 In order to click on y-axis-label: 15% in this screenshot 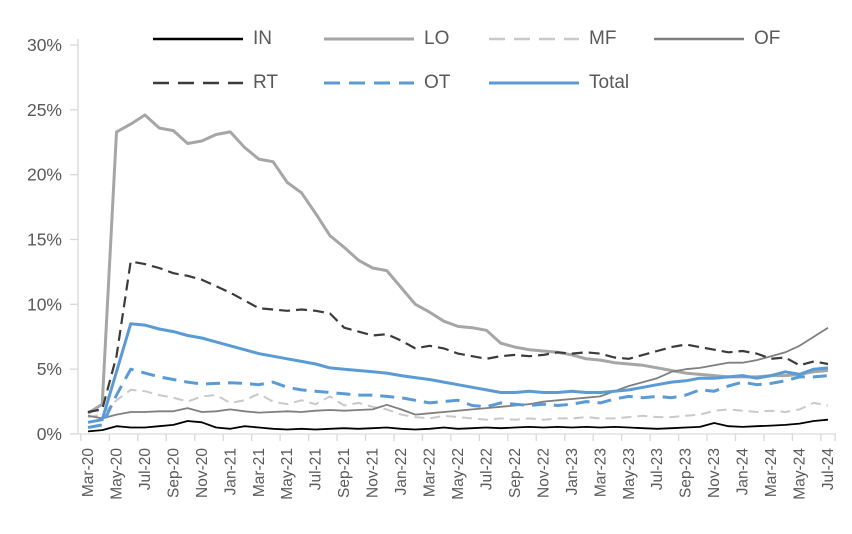, I will do `click(44, 240)`.